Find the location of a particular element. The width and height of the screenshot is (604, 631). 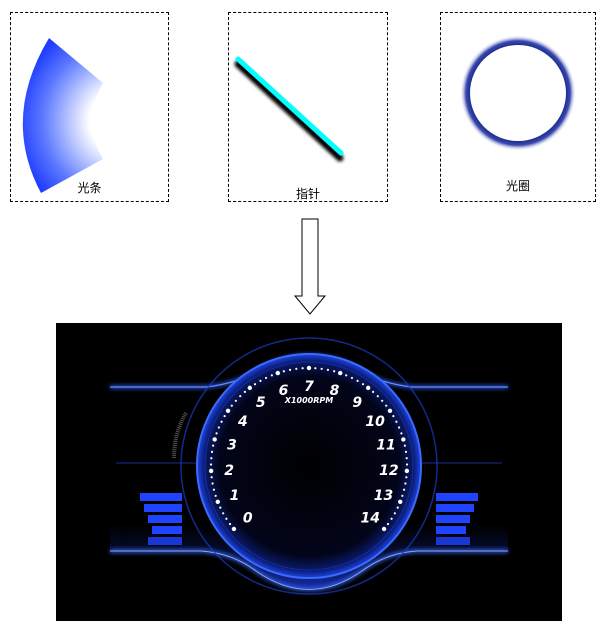

needle-panel: 指针 is located at coordinates (308, 107).